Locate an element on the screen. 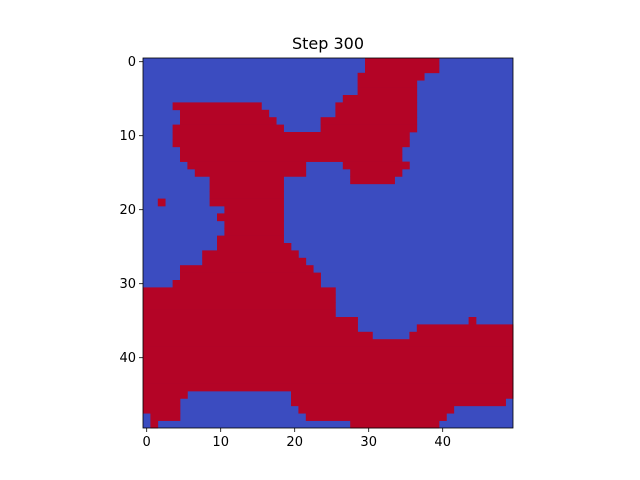  y-tick-label: 40 is located at coordinates (127, 358).